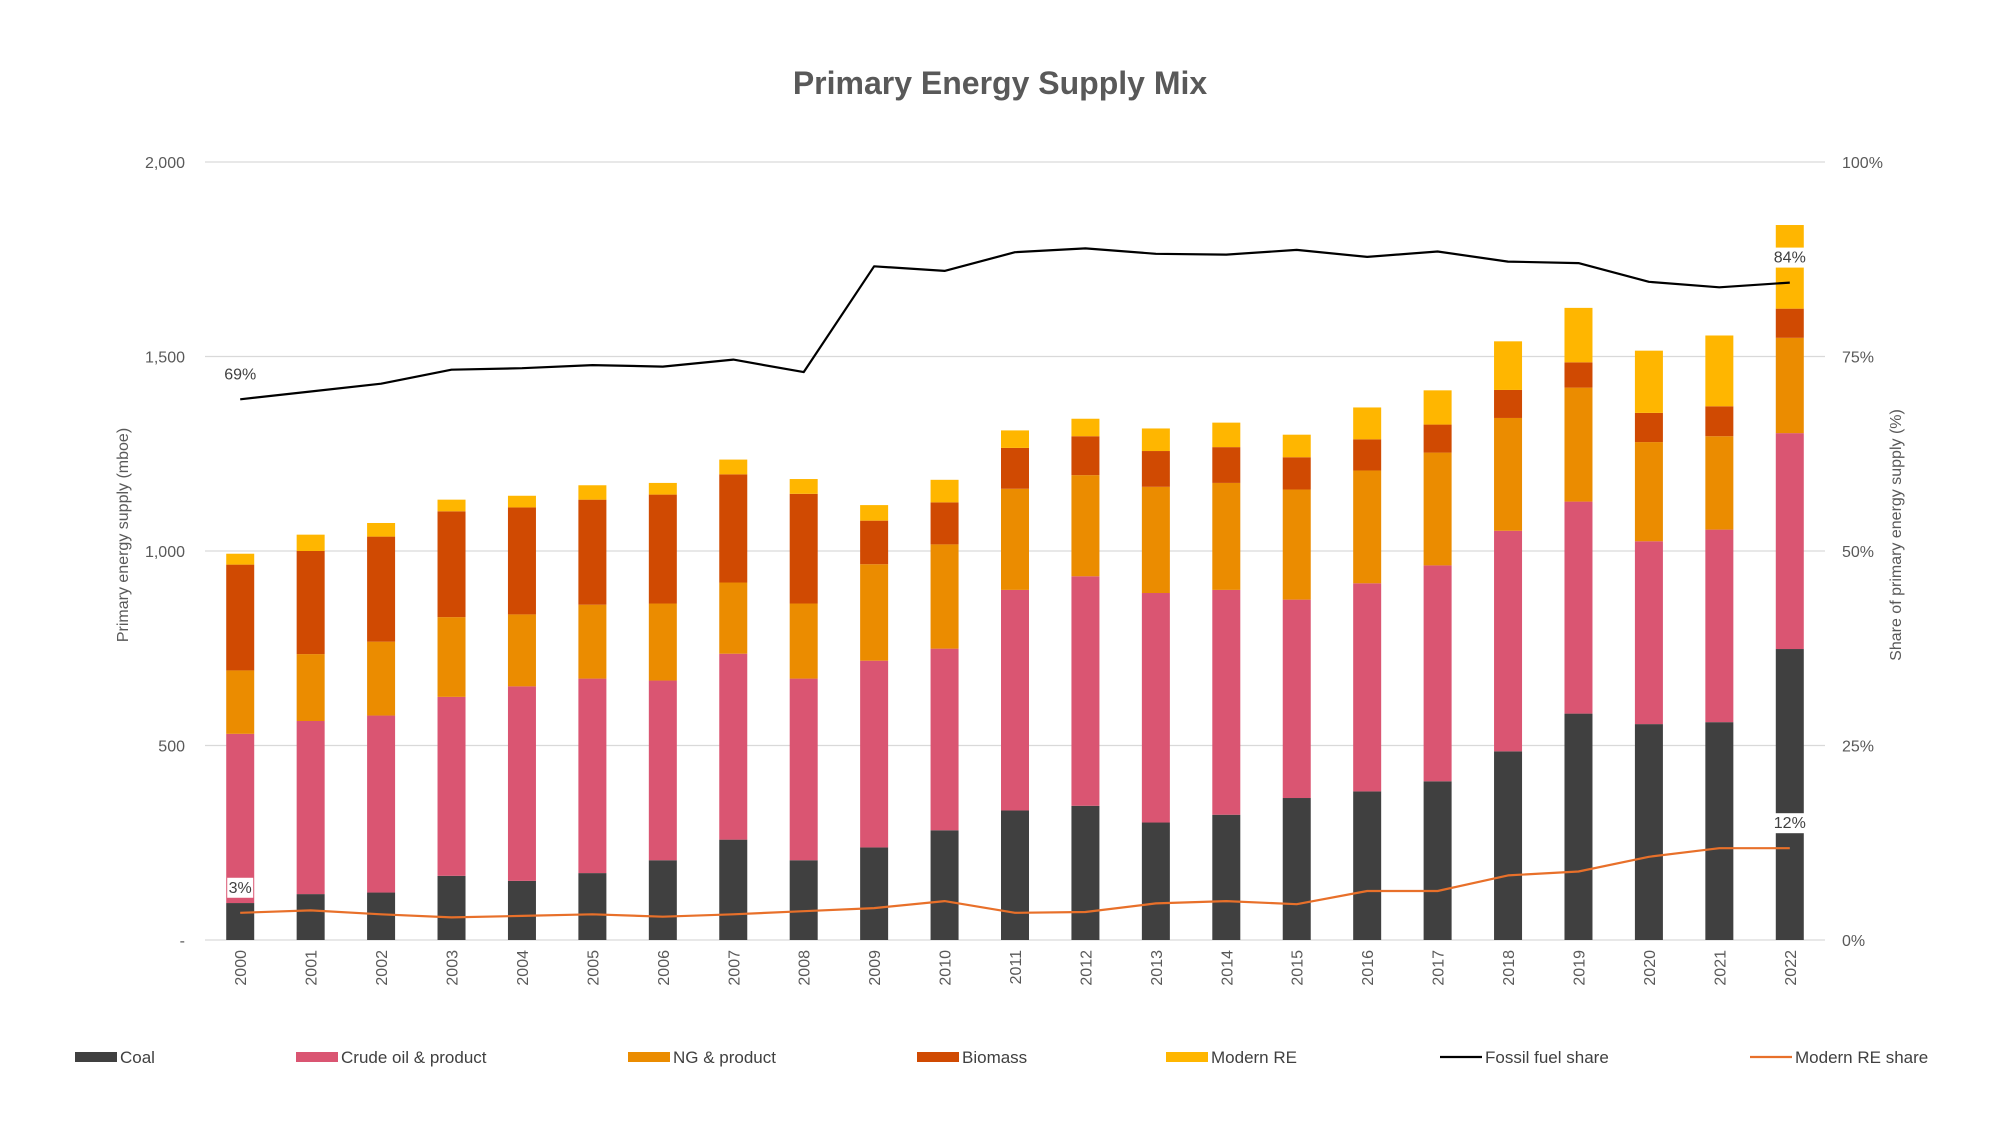  Describe the element at coordinates (310, 687) in the screenshot. I see `bar-ng-and-product-2001` at that location.